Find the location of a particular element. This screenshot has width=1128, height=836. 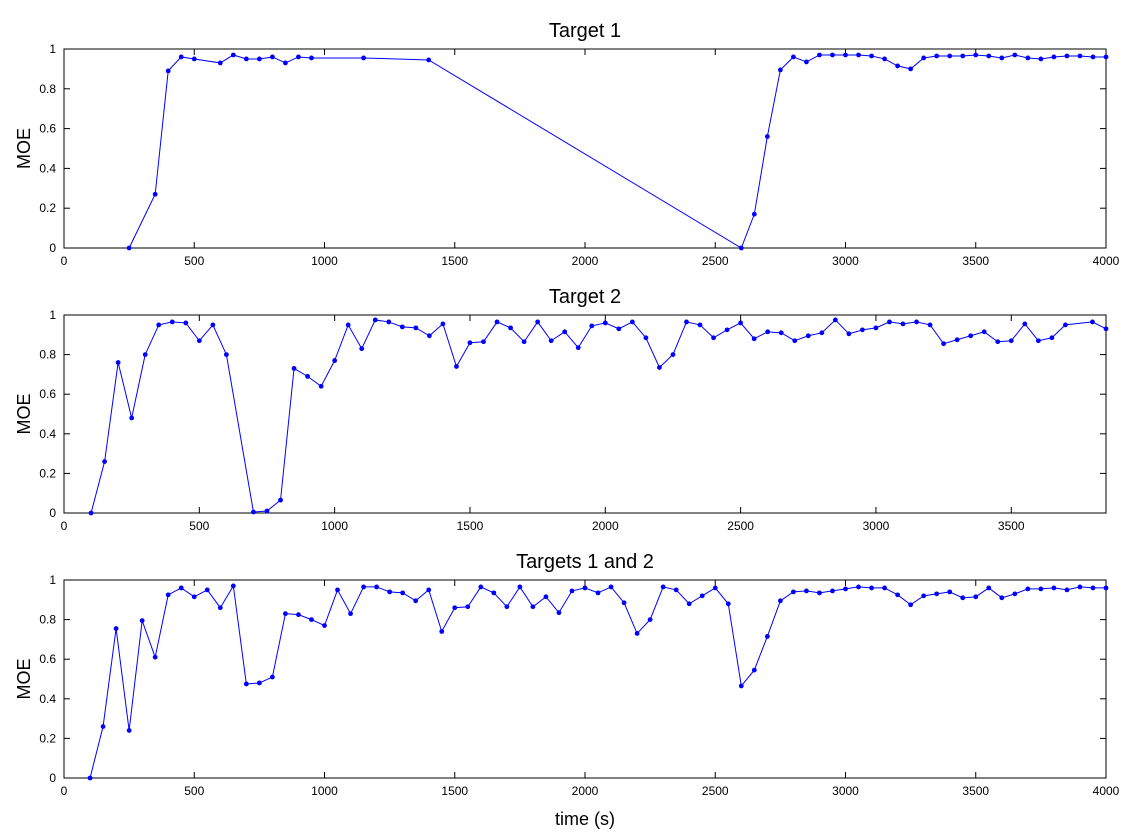

x-axis-label: time (s) is located at coordinates (585, 819).